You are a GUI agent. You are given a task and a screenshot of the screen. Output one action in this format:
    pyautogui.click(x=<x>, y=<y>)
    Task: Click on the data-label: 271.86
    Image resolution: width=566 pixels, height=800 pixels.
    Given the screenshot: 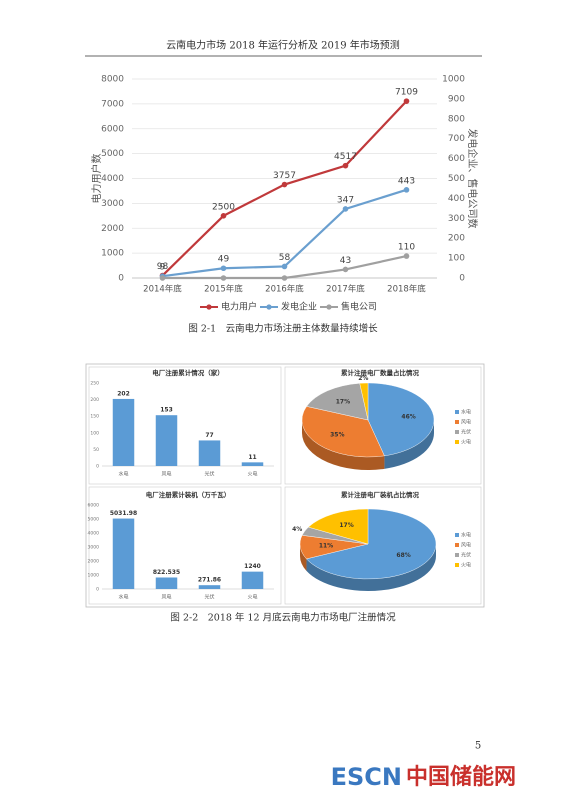 What is the action you would take?
    pyautogui.click(x=209, y=580)
    